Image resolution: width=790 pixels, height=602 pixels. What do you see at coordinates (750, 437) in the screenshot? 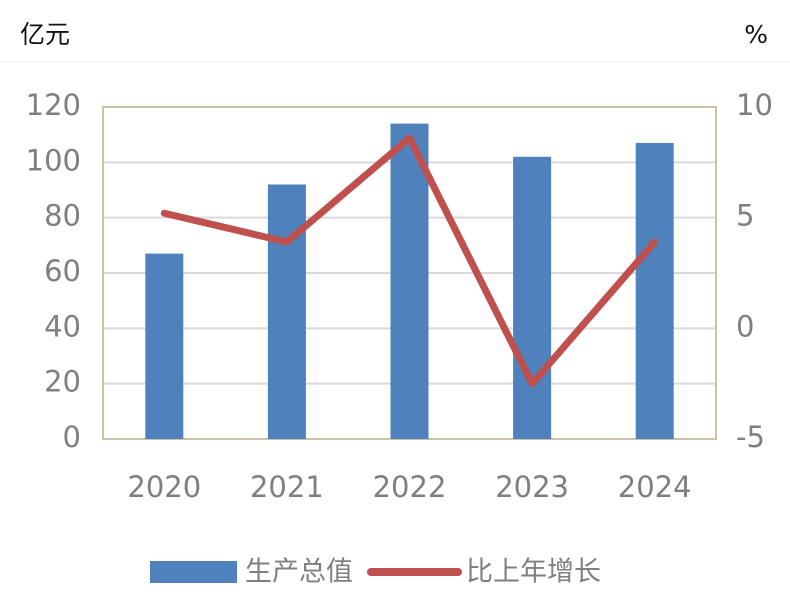
I see `y2-tick-label: -5` at bounding box center [750, 437].